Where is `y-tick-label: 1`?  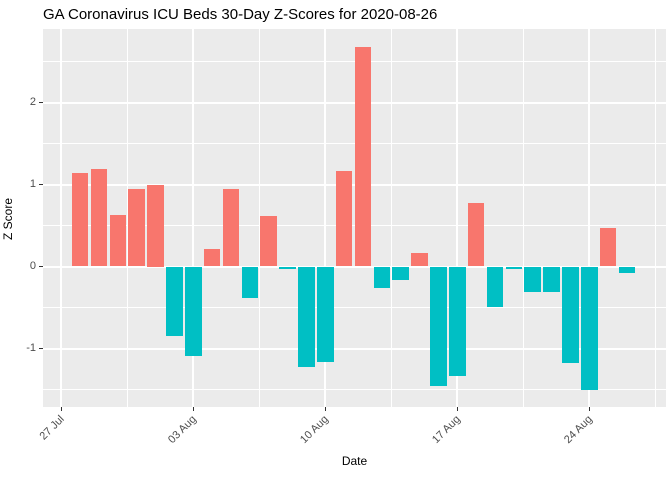
y-tick-label: 1 is located at coordinates (32, 184).